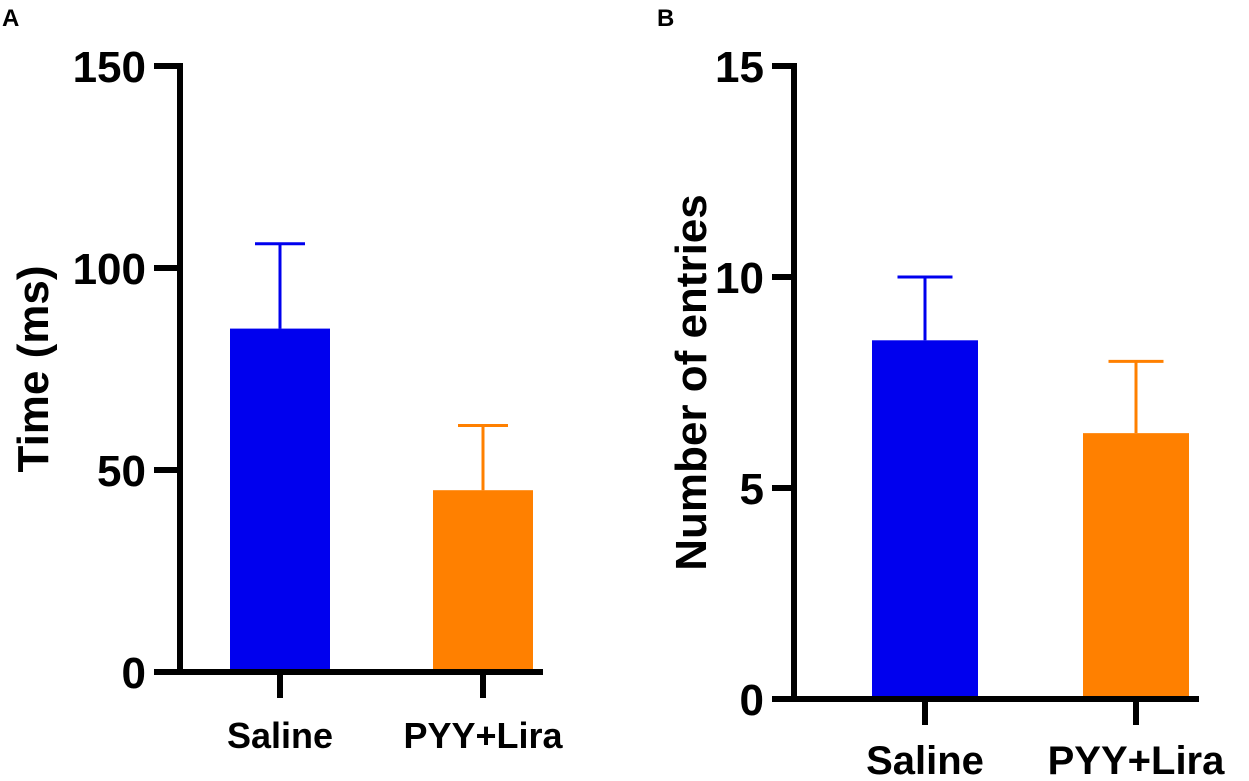 This screenshot has width=1249, height=781. Describe the element at coordinates (121, 471) in the screenshot. I see `y-tick-label: 50` at that location.